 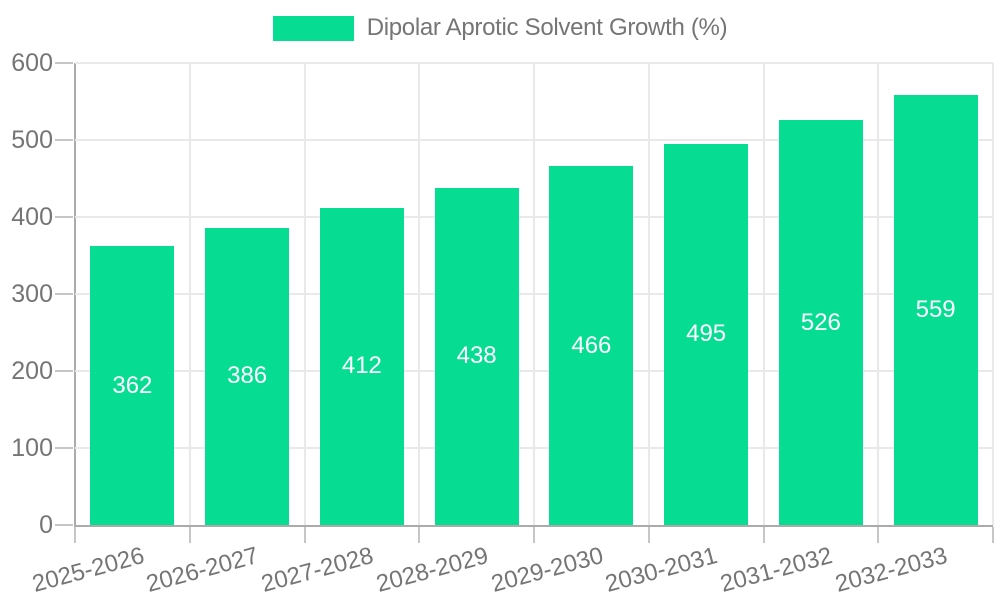 What do you see at coordinates (75, 295) in the screenshot?
I see `y-axis-line` at bounding box center [75, 295].